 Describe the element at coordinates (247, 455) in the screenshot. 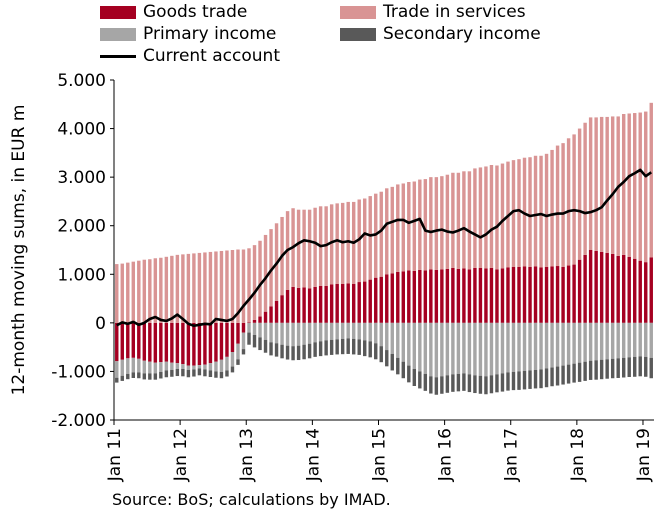

I see `x-tick-label: Jan 13` at that location.